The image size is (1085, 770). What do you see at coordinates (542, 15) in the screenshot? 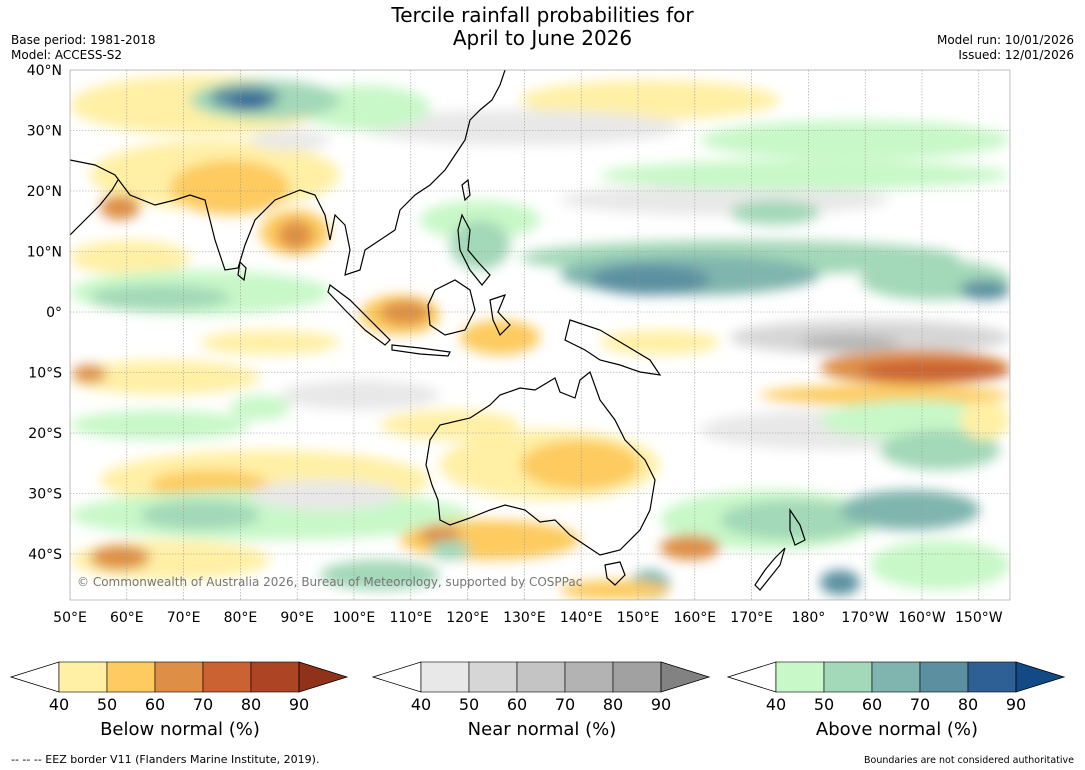
I see `title-line-1: Tercile rainfall probabilities for` at bounding box center [542, 15].